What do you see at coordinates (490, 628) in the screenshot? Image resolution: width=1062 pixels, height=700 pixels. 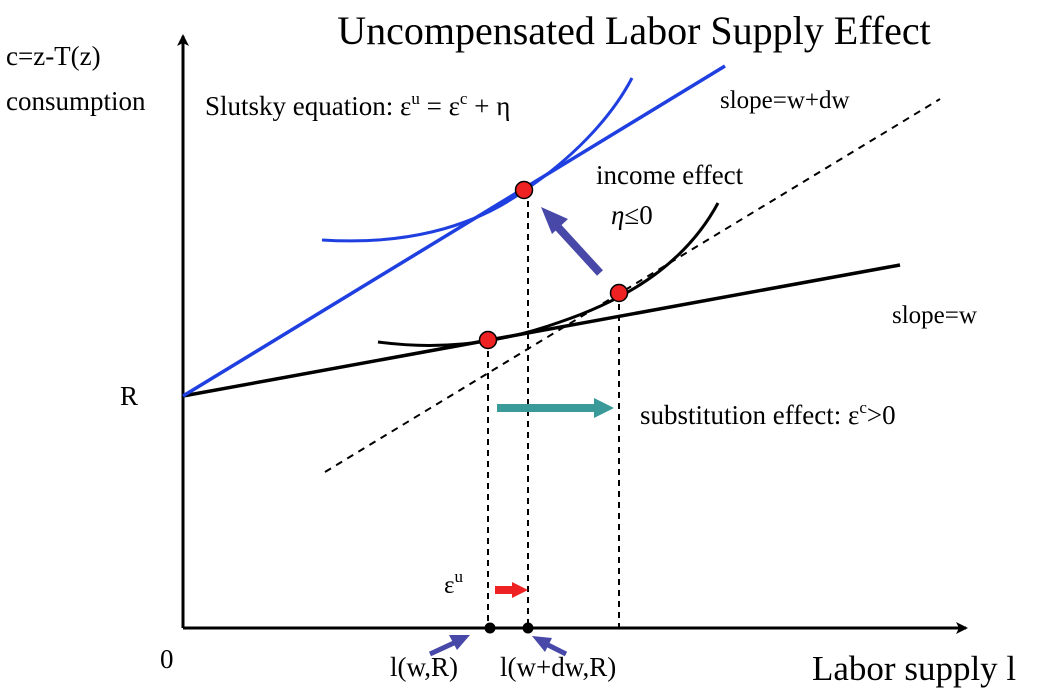 I see `axis-point-old` at bounding box center [490, 628].